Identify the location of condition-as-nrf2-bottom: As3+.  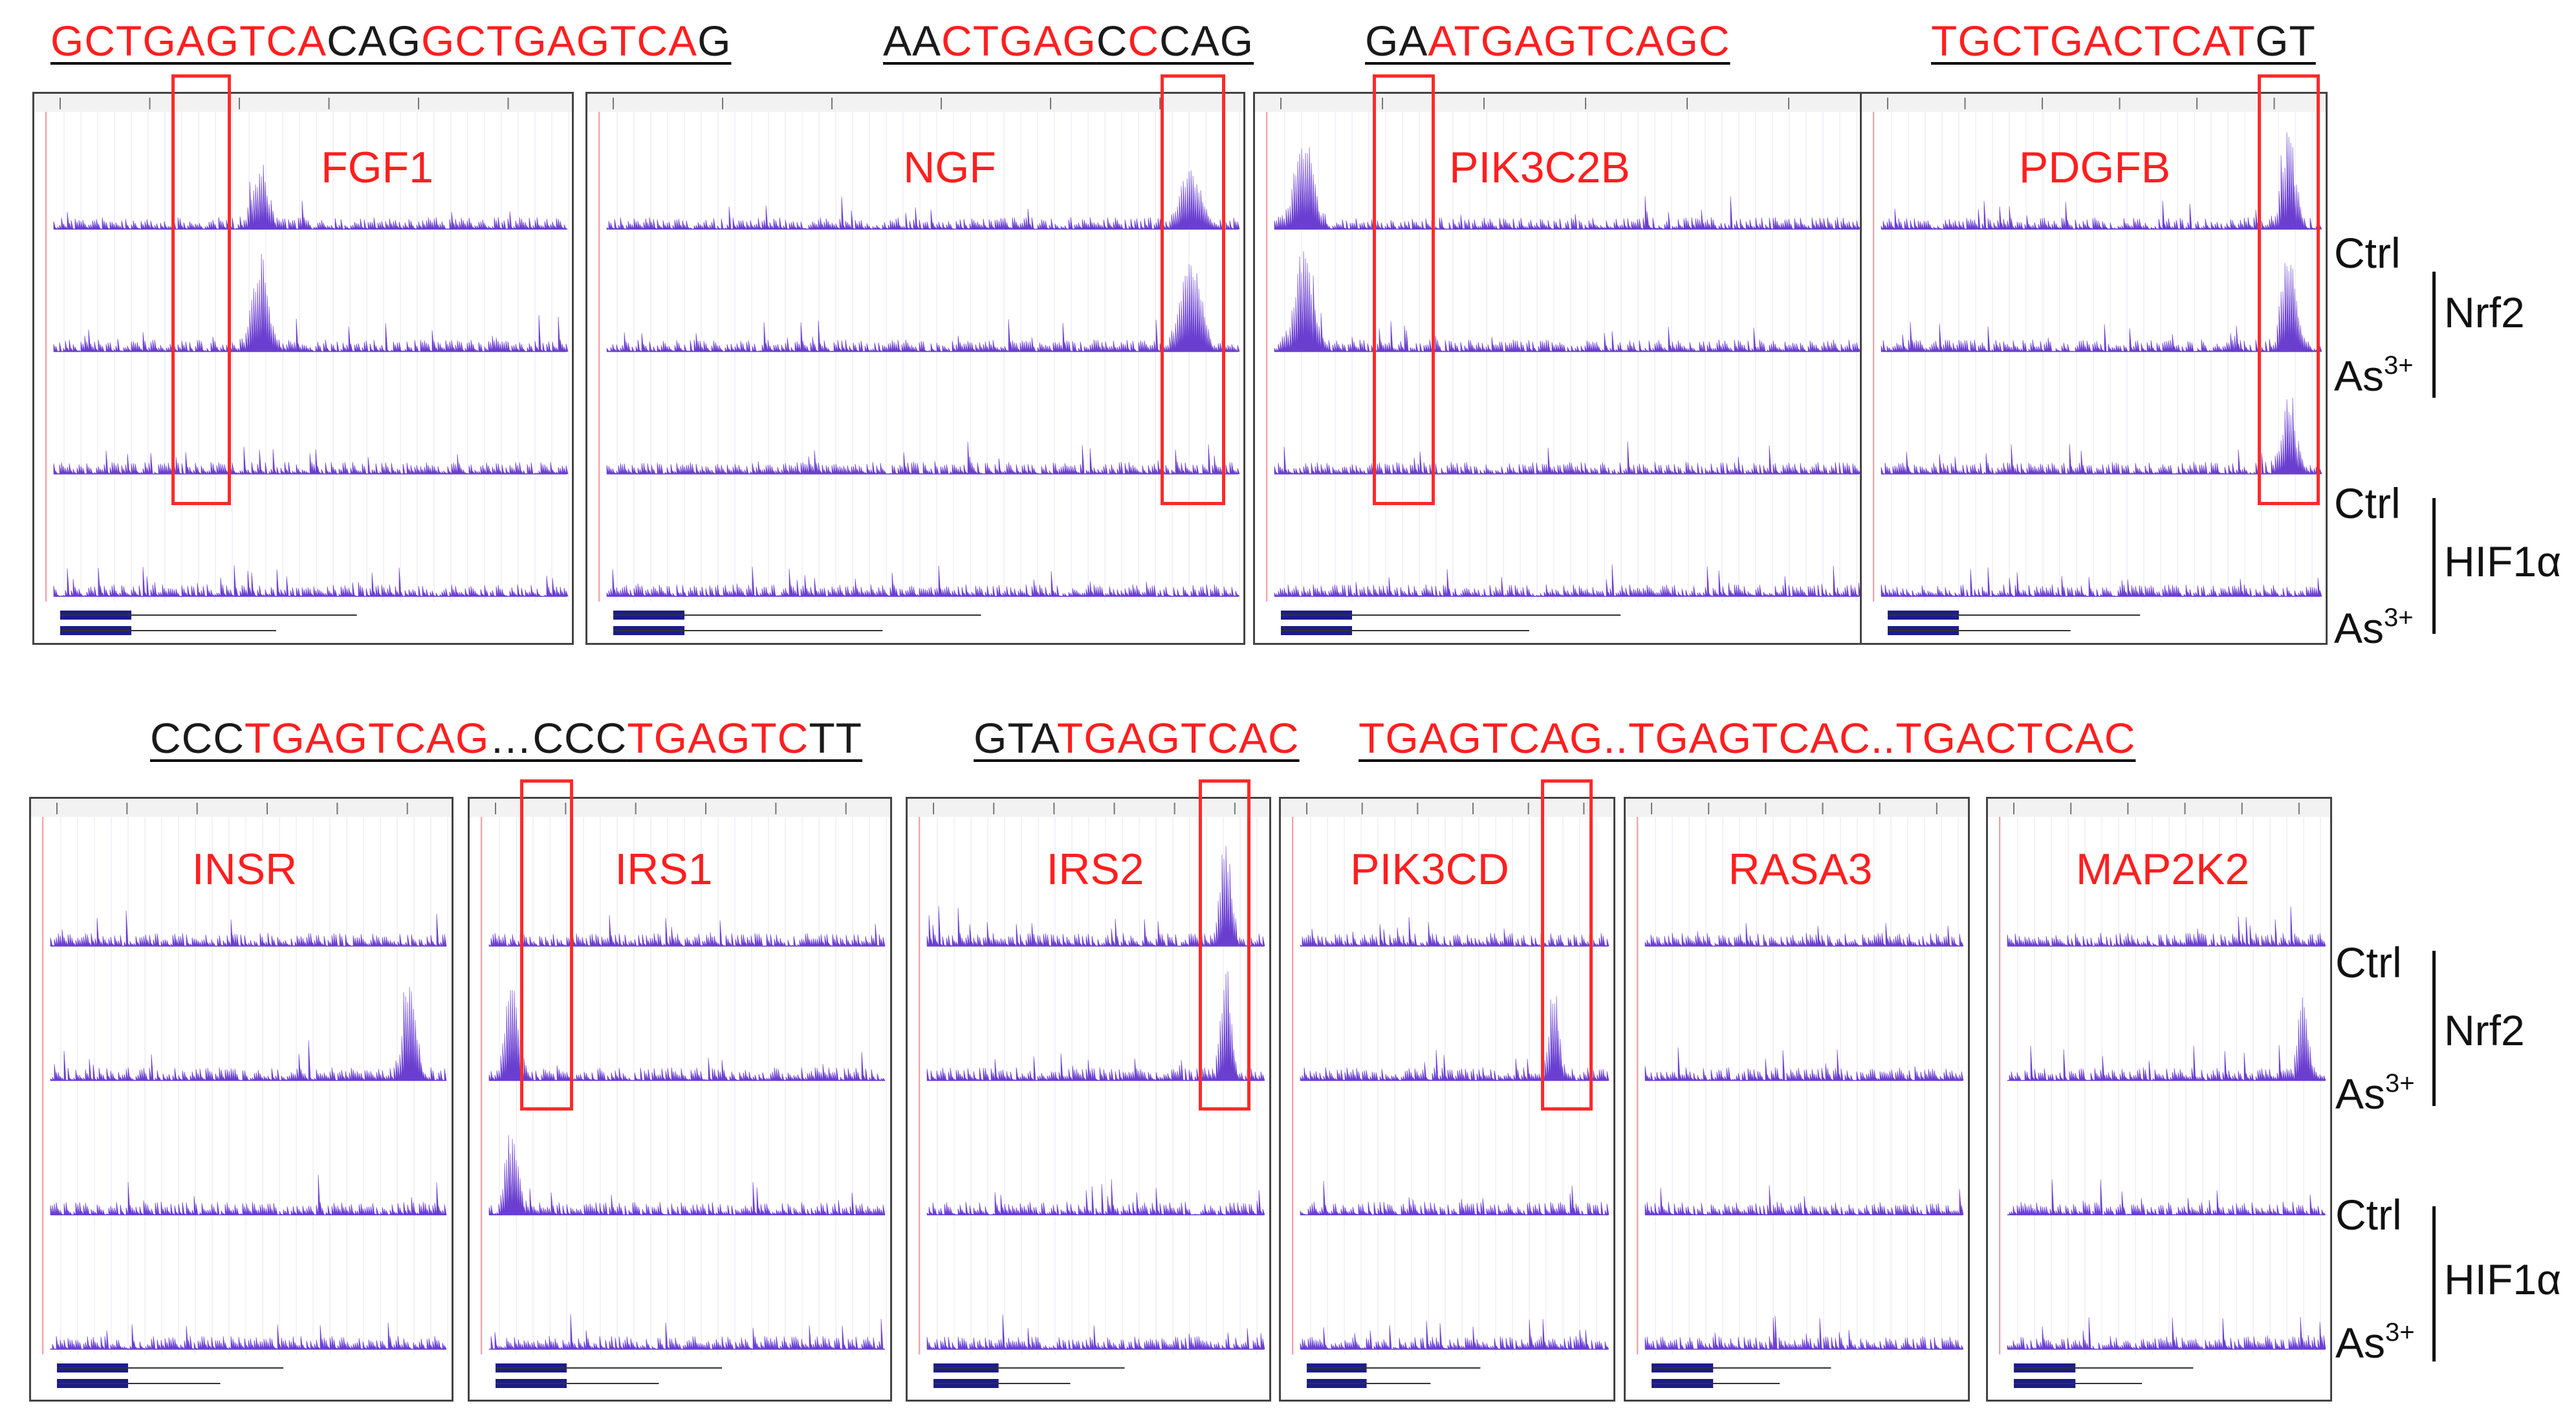
(2375, 1092).